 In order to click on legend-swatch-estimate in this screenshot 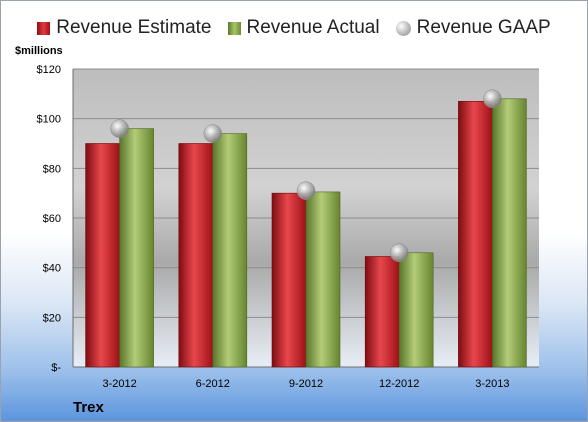, I will do `click(44, 28)`.